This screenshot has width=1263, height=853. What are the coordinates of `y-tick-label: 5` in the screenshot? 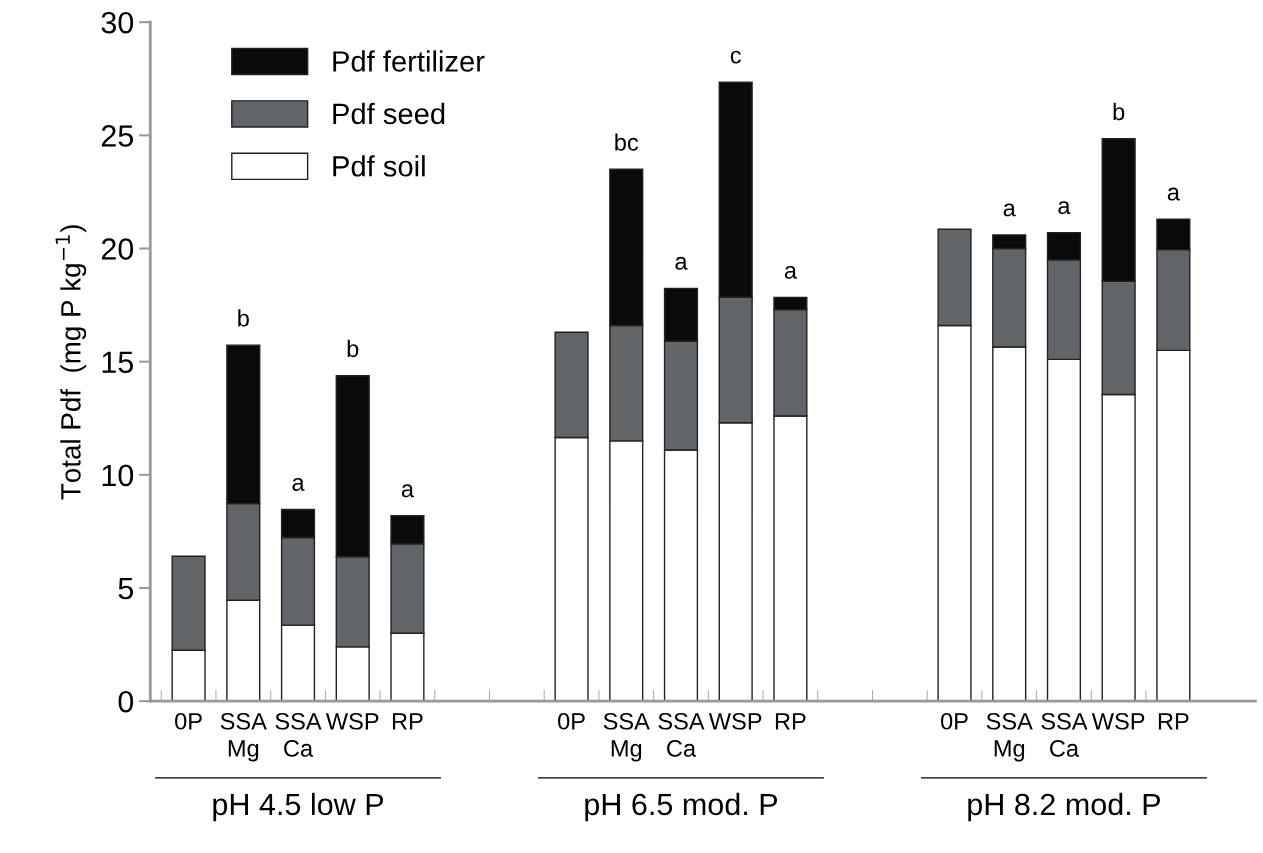 It's located at (126, 589).